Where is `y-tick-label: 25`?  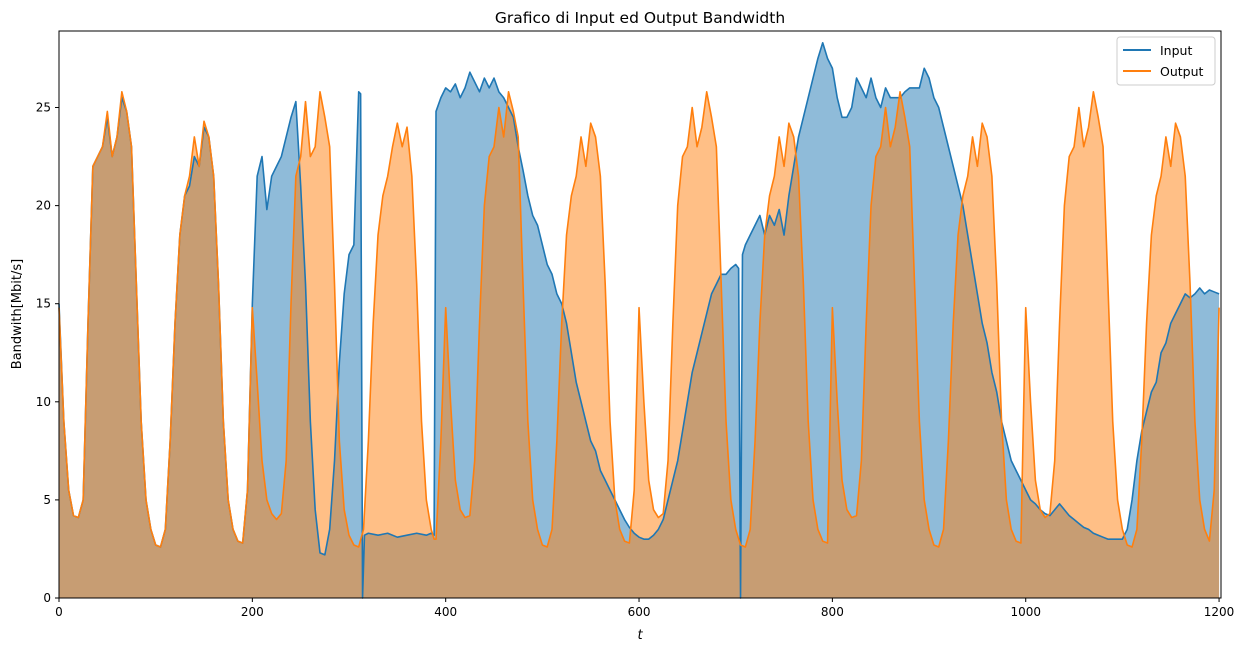
y-tick-label: 25 is located at coordinates (43, 108).